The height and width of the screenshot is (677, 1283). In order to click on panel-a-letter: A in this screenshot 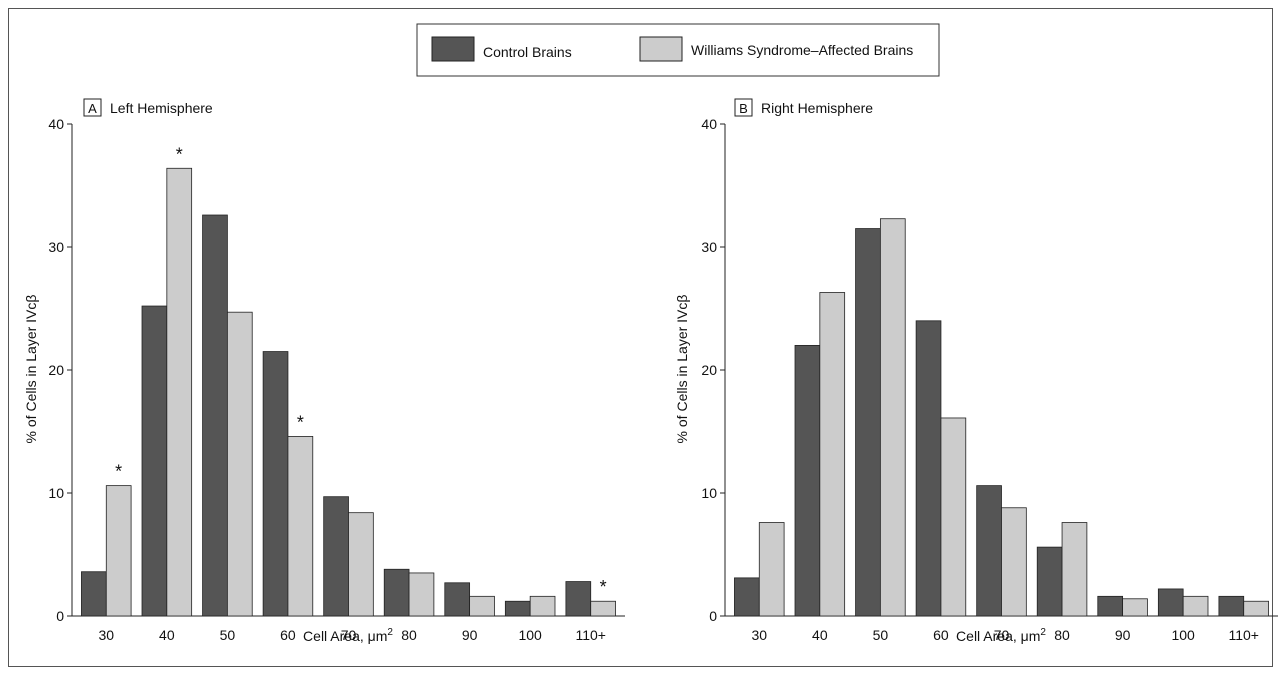, I will do `click(92, 108)`.